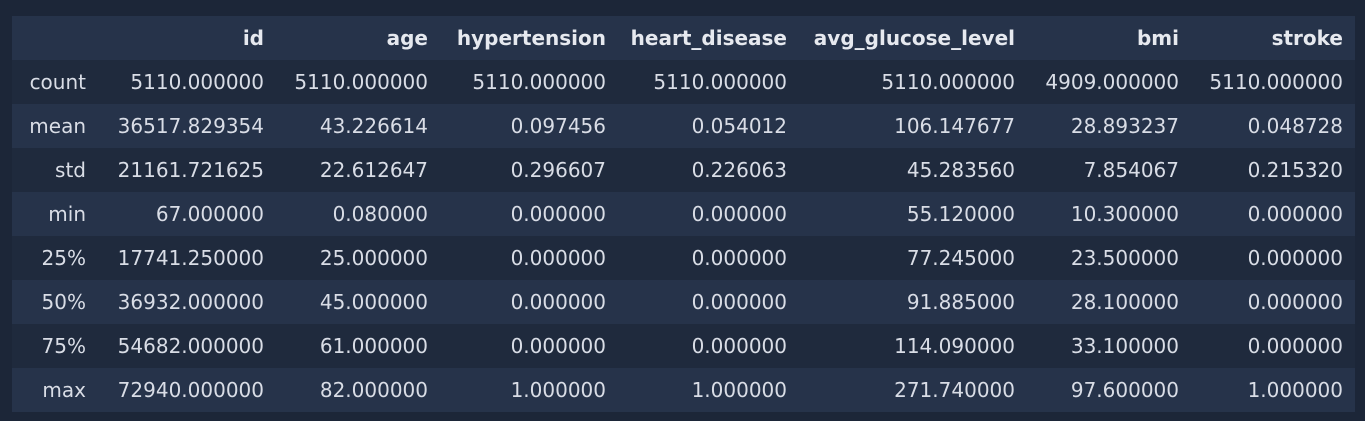  What do you see at coordinates (190, 390) in the screenshot?
I see `table-cell: 72940.000000` at bounding box center [190, 390].